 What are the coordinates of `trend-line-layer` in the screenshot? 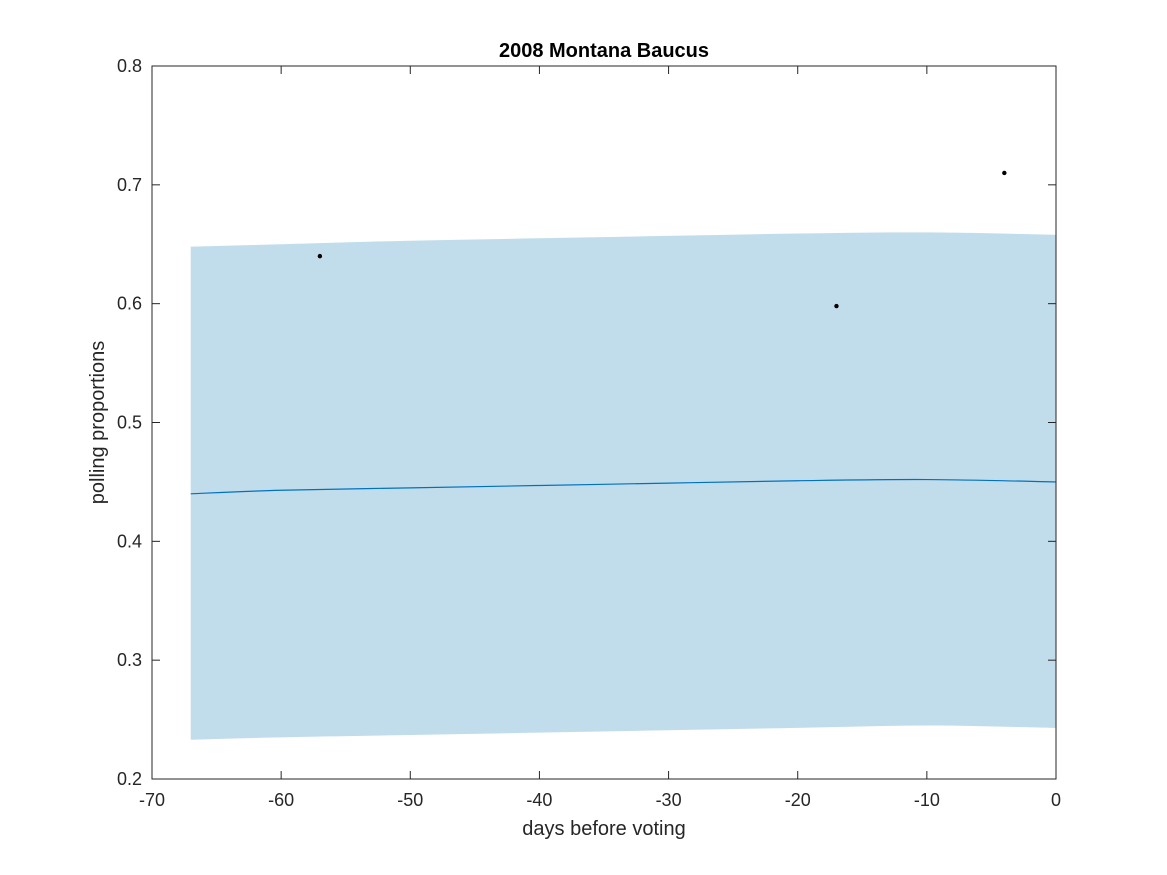 It's located at (623, 486).